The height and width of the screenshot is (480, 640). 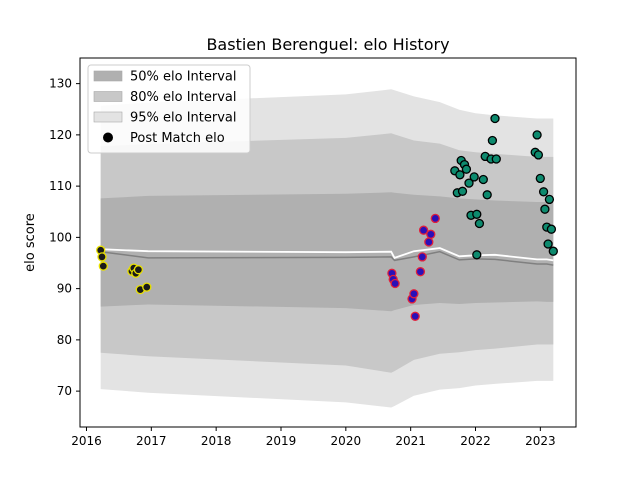 I want to click on y-tick-label: 130, so click(x=60, y=84).